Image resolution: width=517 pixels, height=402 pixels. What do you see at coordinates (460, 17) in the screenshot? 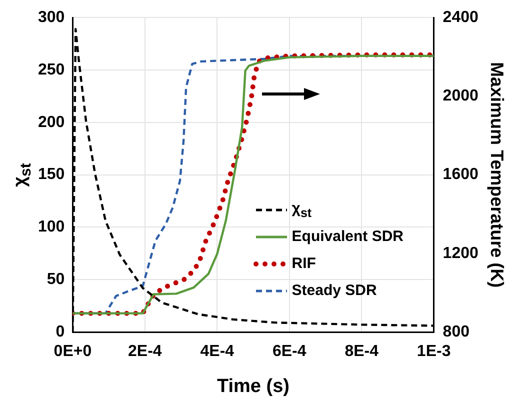
I see `y2-tick-label: 2400` at bounding box center [460, 17].